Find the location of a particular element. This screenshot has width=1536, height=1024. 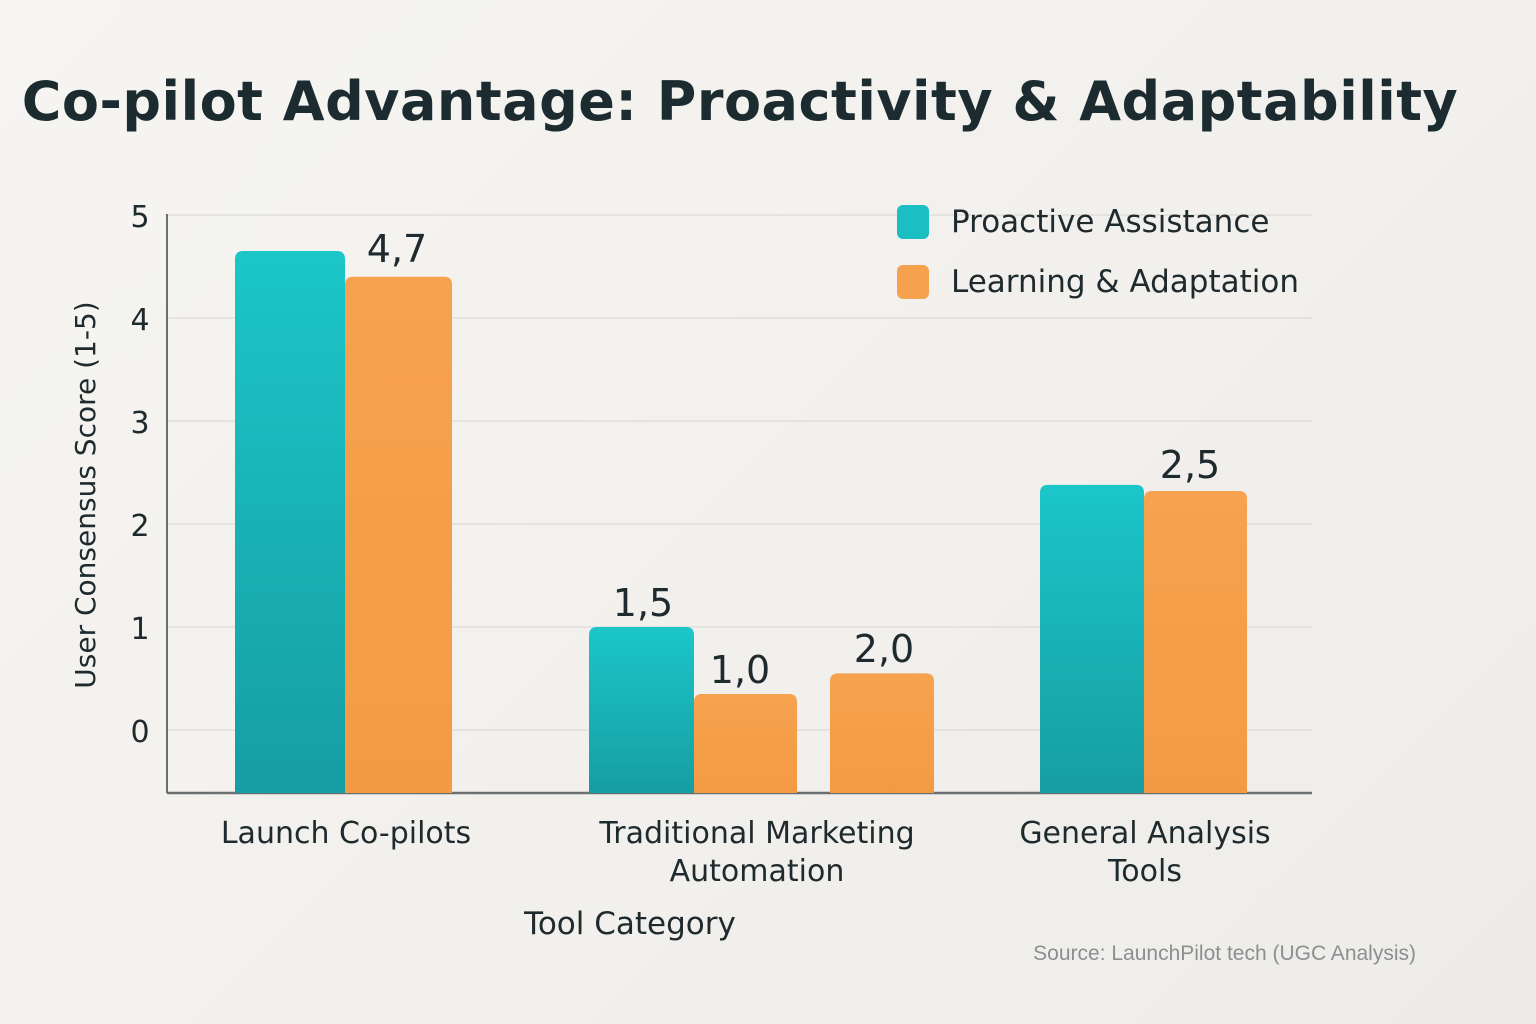

legend-item-learning: Learning & Adaptation is located at coordinates (1098, 282).